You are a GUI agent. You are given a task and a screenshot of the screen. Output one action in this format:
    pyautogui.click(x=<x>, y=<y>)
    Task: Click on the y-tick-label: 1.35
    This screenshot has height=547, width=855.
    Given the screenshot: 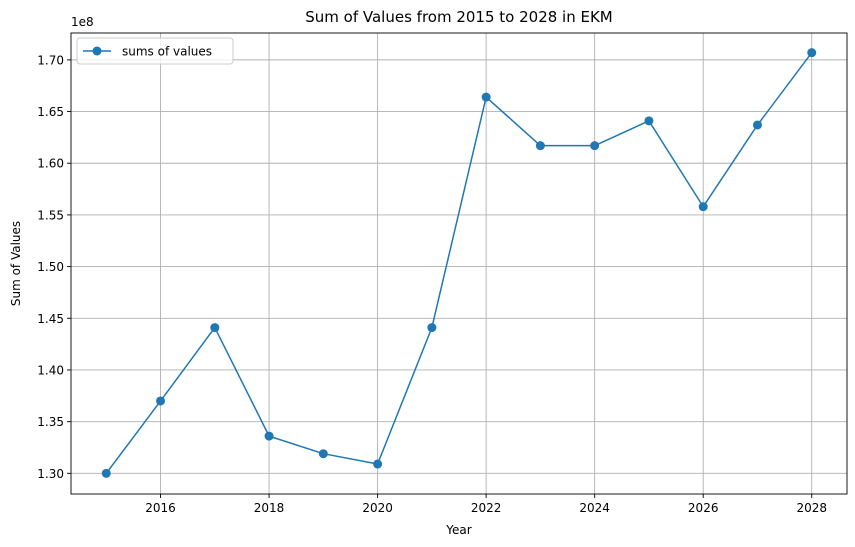 What is the action you would take?
    pyautogui.click(x=50, y=422)
    